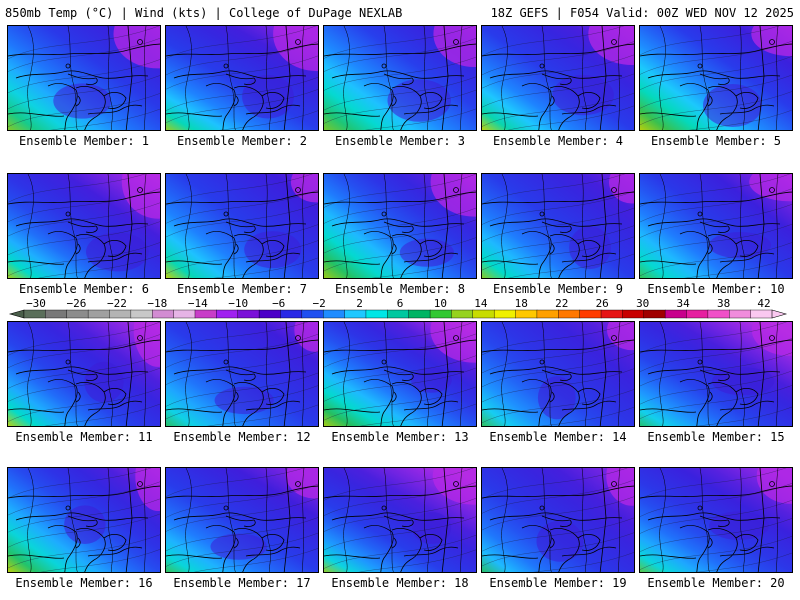  I want to click on colorbar-tick-label: 10, so click(440, 303).